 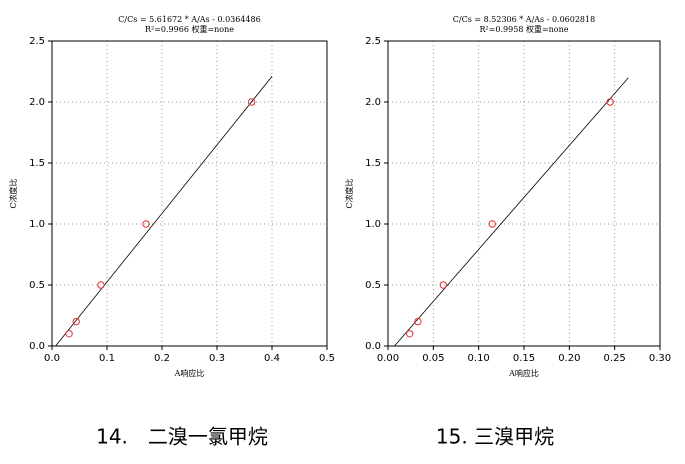 What do you see at coordinates (162, 358) in the screenshot?
I see `x-tick-label: 0.2` at bounding box center [162, 358].